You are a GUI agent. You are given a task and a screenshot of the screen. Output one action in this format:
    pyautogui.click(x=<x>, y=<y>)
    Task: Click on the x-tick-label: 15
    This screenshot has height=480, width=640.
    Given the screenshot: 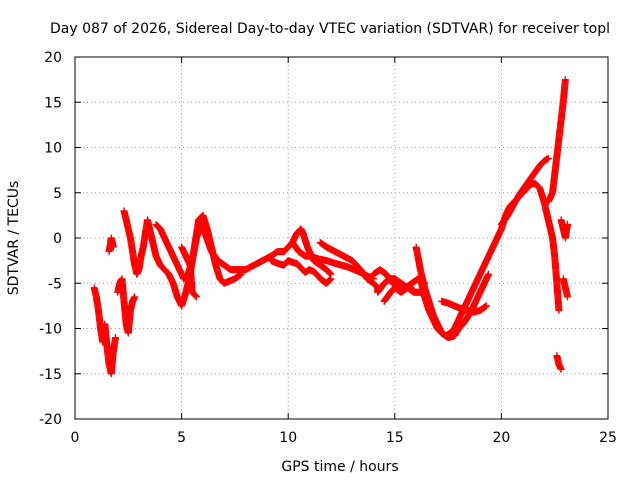 What is the action you would take?
    pyautogui.click(x=395, y=438)
    